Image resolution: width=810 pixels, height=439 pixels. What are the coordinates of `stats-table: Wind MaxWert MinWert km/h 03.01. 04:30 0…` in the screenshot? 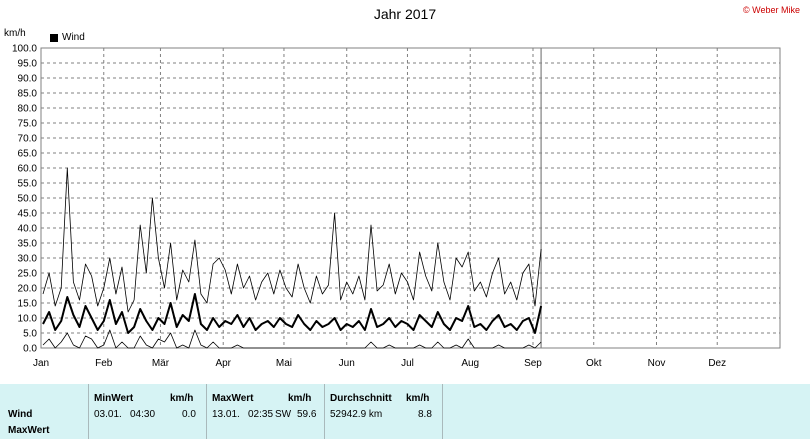 It's located at (405, 411).